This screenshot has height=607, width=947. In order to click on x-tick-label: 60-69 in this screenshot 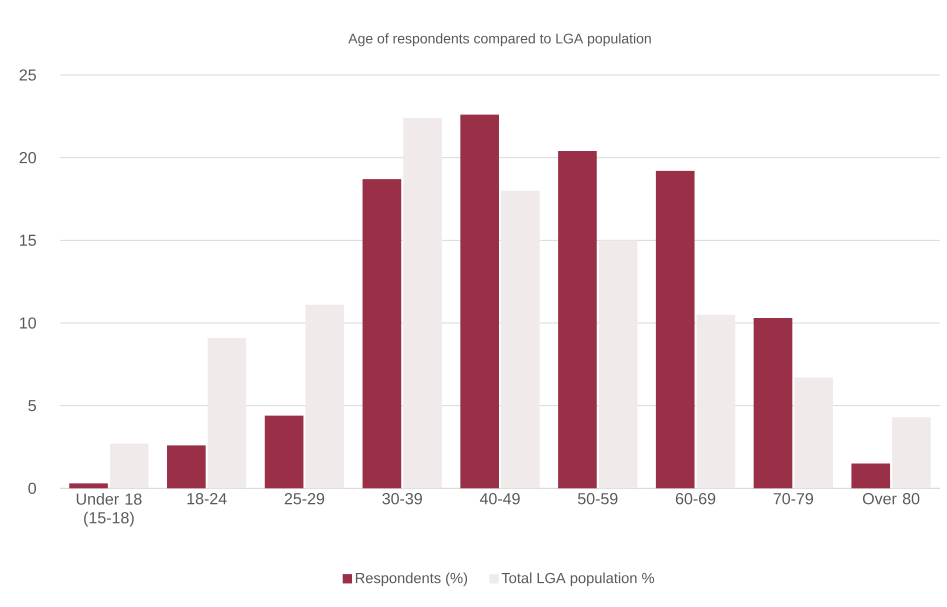, I will do `click(696, 498)`.